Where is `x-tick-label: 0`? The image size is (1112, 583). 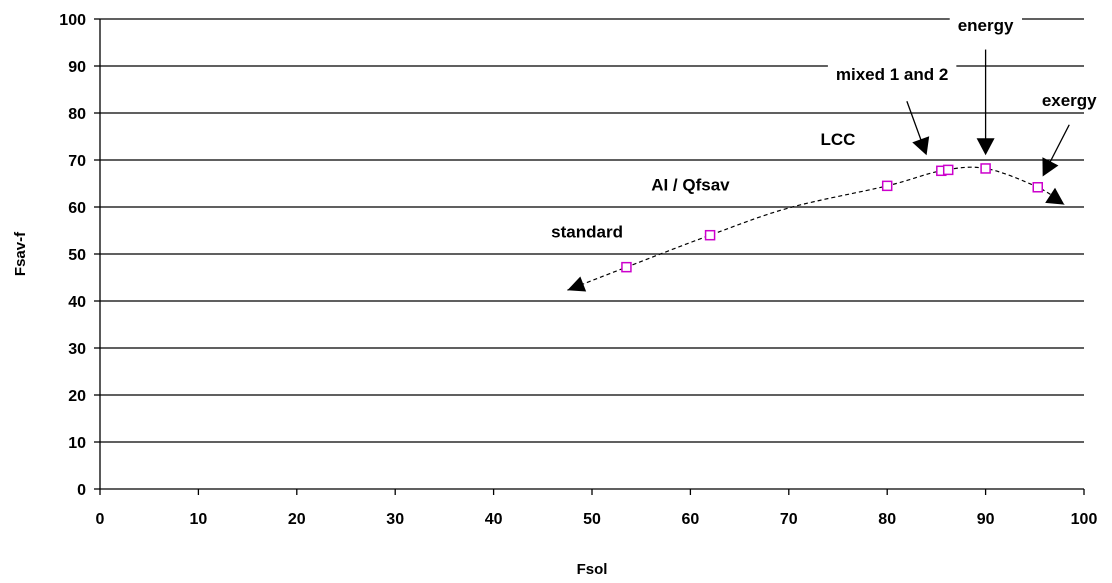 x-tick-label: 0 is located at coordinates (100, 519).